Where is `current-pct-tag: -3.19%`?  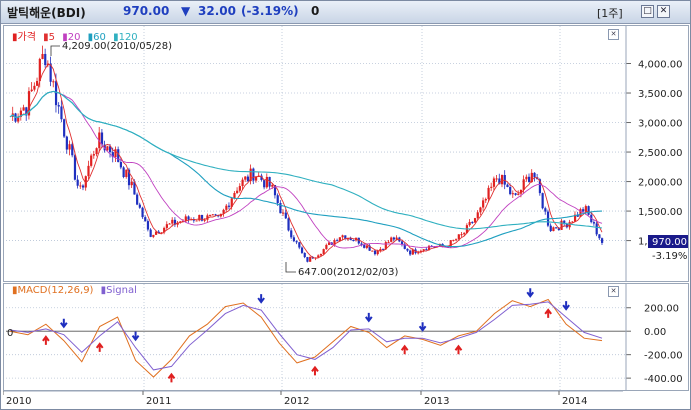 current-pct-tag: -3.19% is located at coordinates (669, 256).